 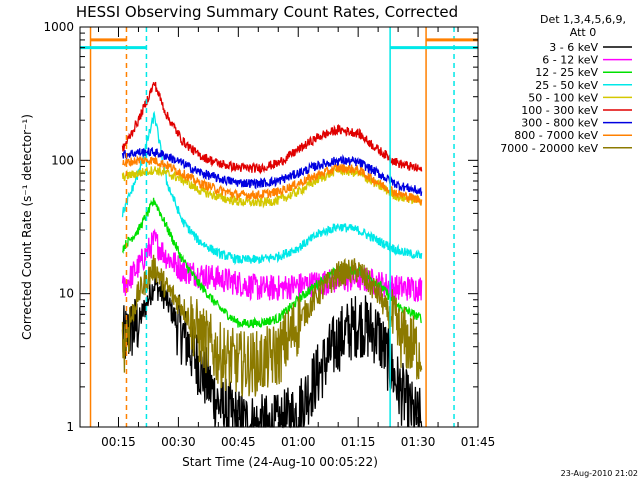 What do you see at coordinates (563, 97) in the screenshot?
I see `legend-label: 50 - 100 keV` at bounding box center [563, 97].